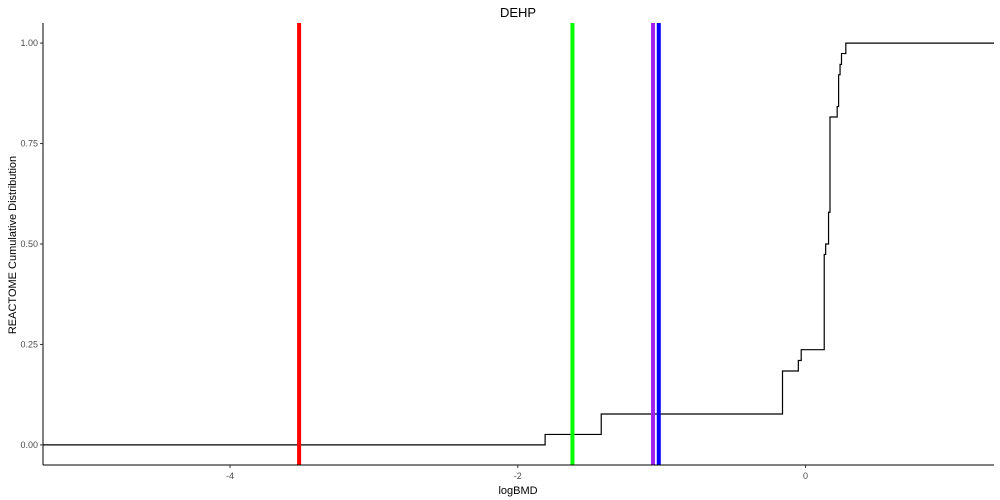 This screenshot has height=500, width=1000. What do you see at coordinates (29, 344) in the screenshot?
I see `y-tick-label: 0.25` at bounding box center [29, 344].